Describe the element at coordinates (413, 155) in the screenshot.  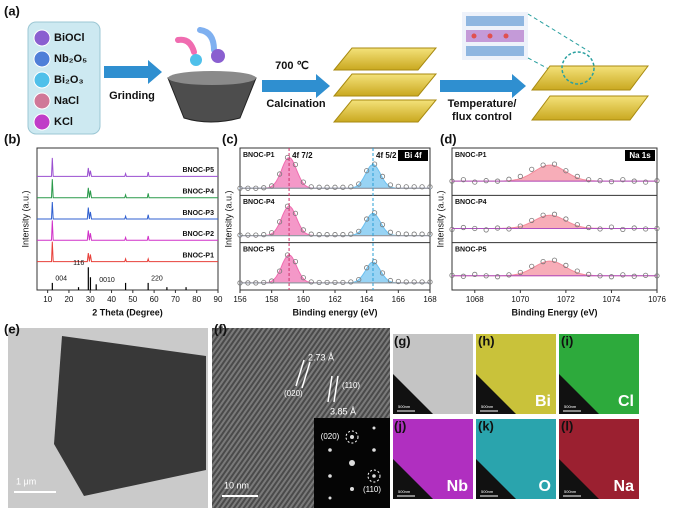
I see `badge-label: Bi 4f` at that location.